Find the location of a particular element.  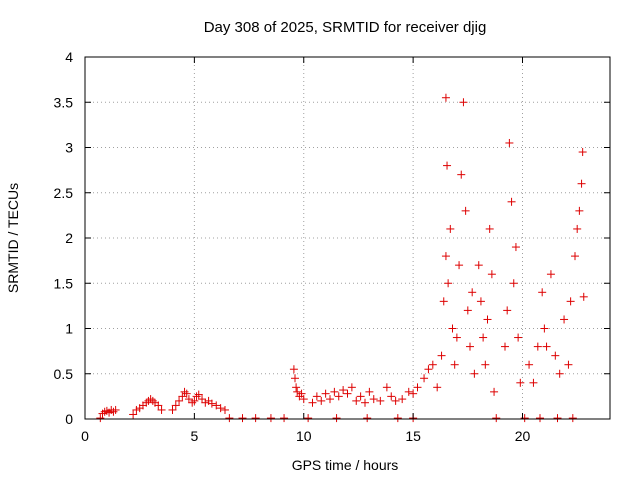

y-tick-label: 1 is located at coordinates (69, 329).